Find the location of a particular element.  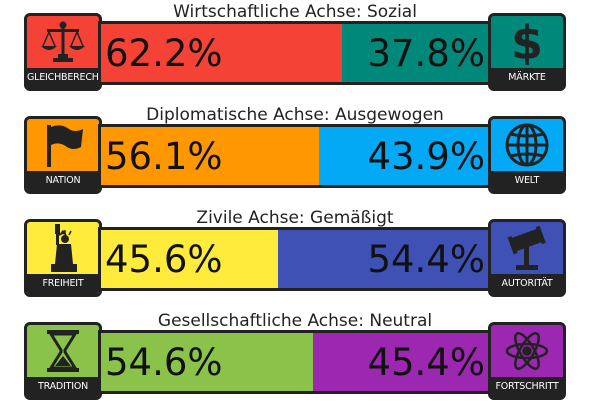

percent-label: 54.6% is located at coordinates (164, 362).